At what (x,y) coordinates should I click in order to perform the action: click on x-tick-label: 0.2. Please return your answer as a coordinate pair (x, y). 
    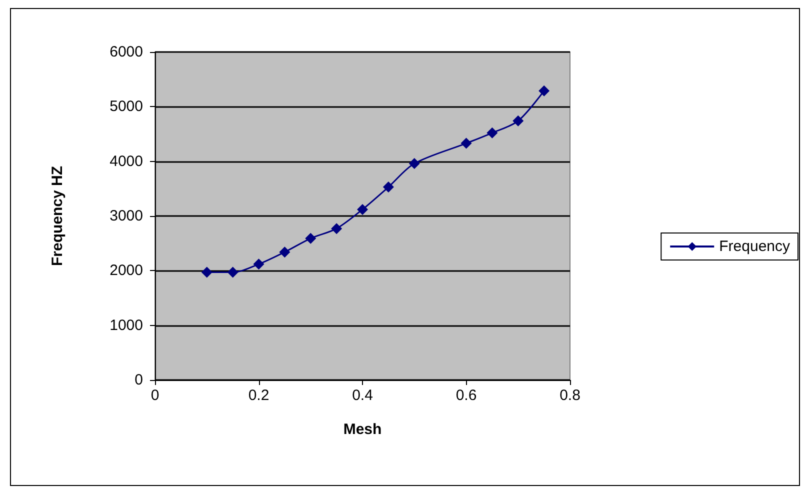
    Looking at the image, I should click on (259, 395).